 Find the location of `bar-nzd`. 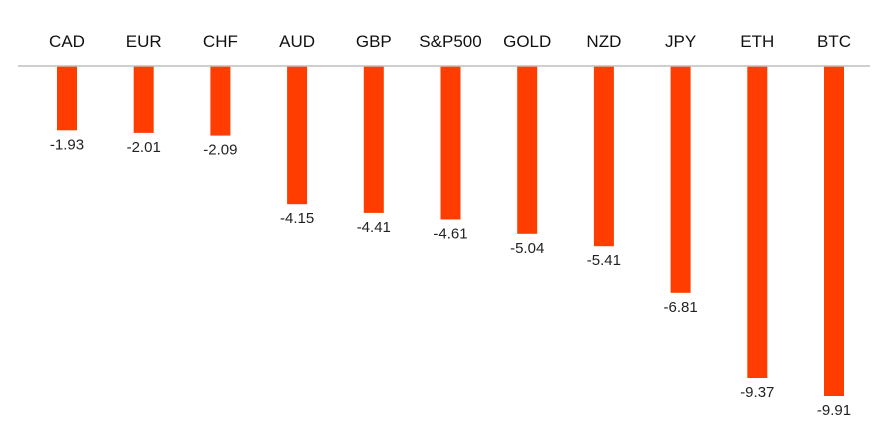

bar-nzd is located at coordinates (603, 156).